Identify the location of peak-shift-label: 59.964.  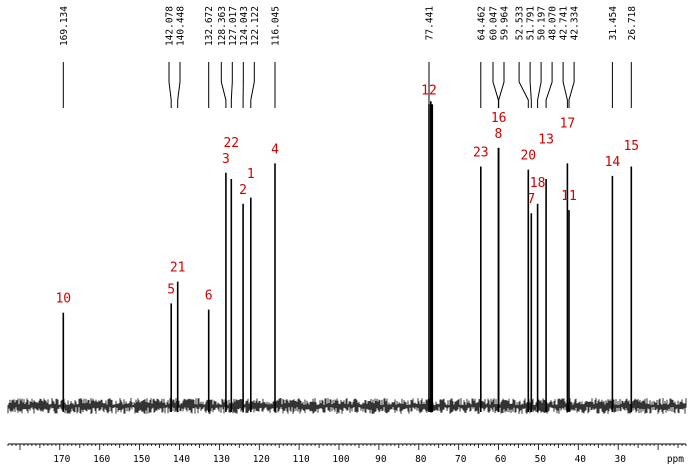
(505, 23).